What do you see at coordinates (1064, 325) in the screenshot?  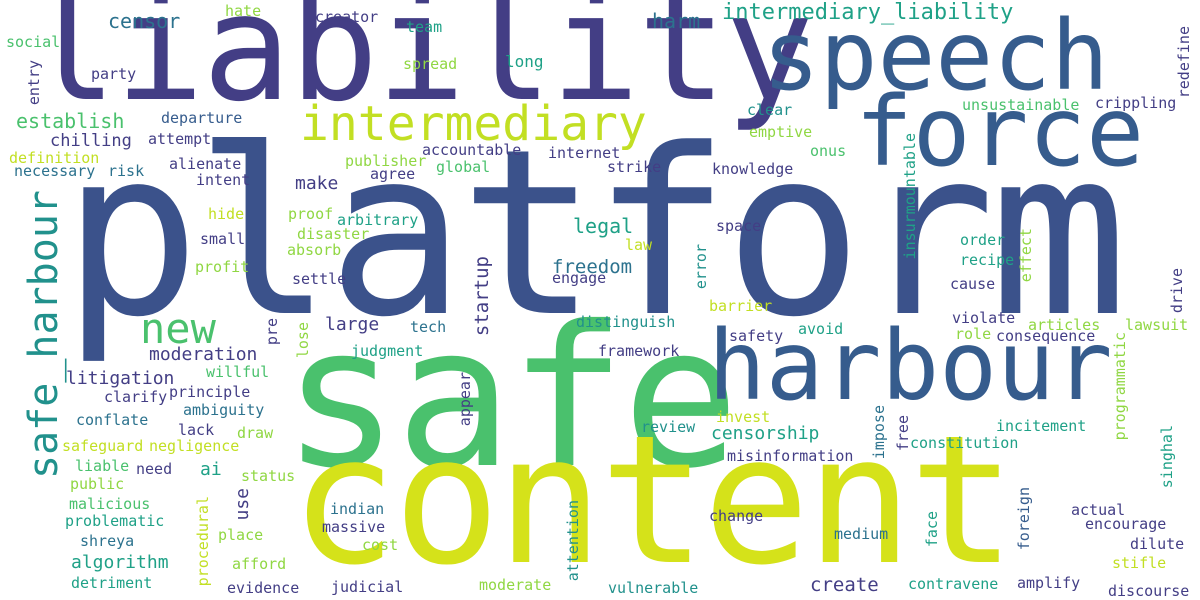 I see `word: articles` at bounding box center [1064, 325].